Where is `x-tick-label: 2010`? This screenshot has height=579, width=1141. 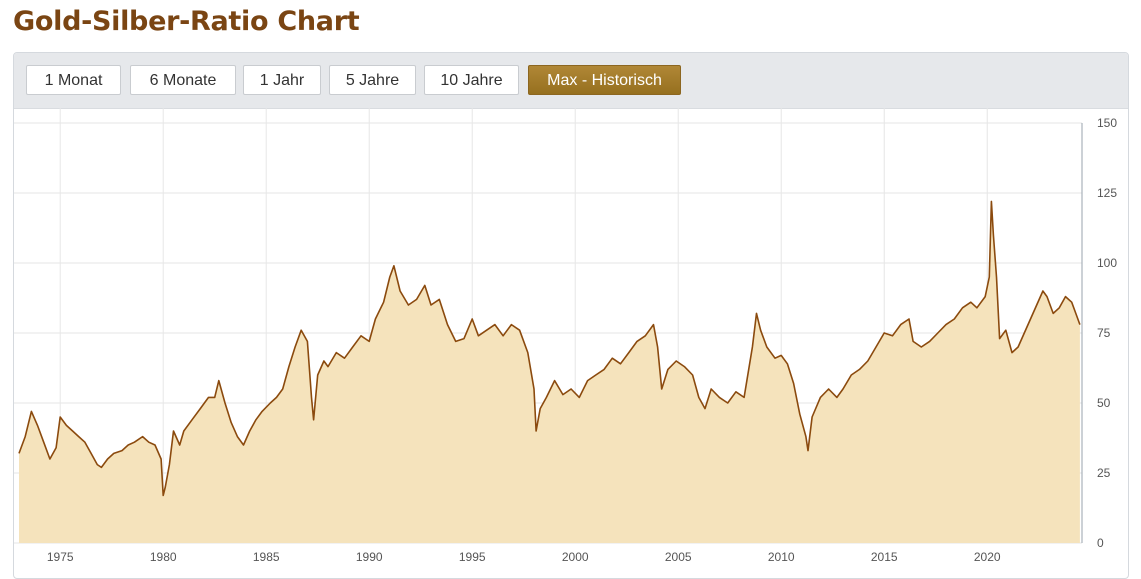
x-tick-label: 2010 is located at coordinates (781, 557).